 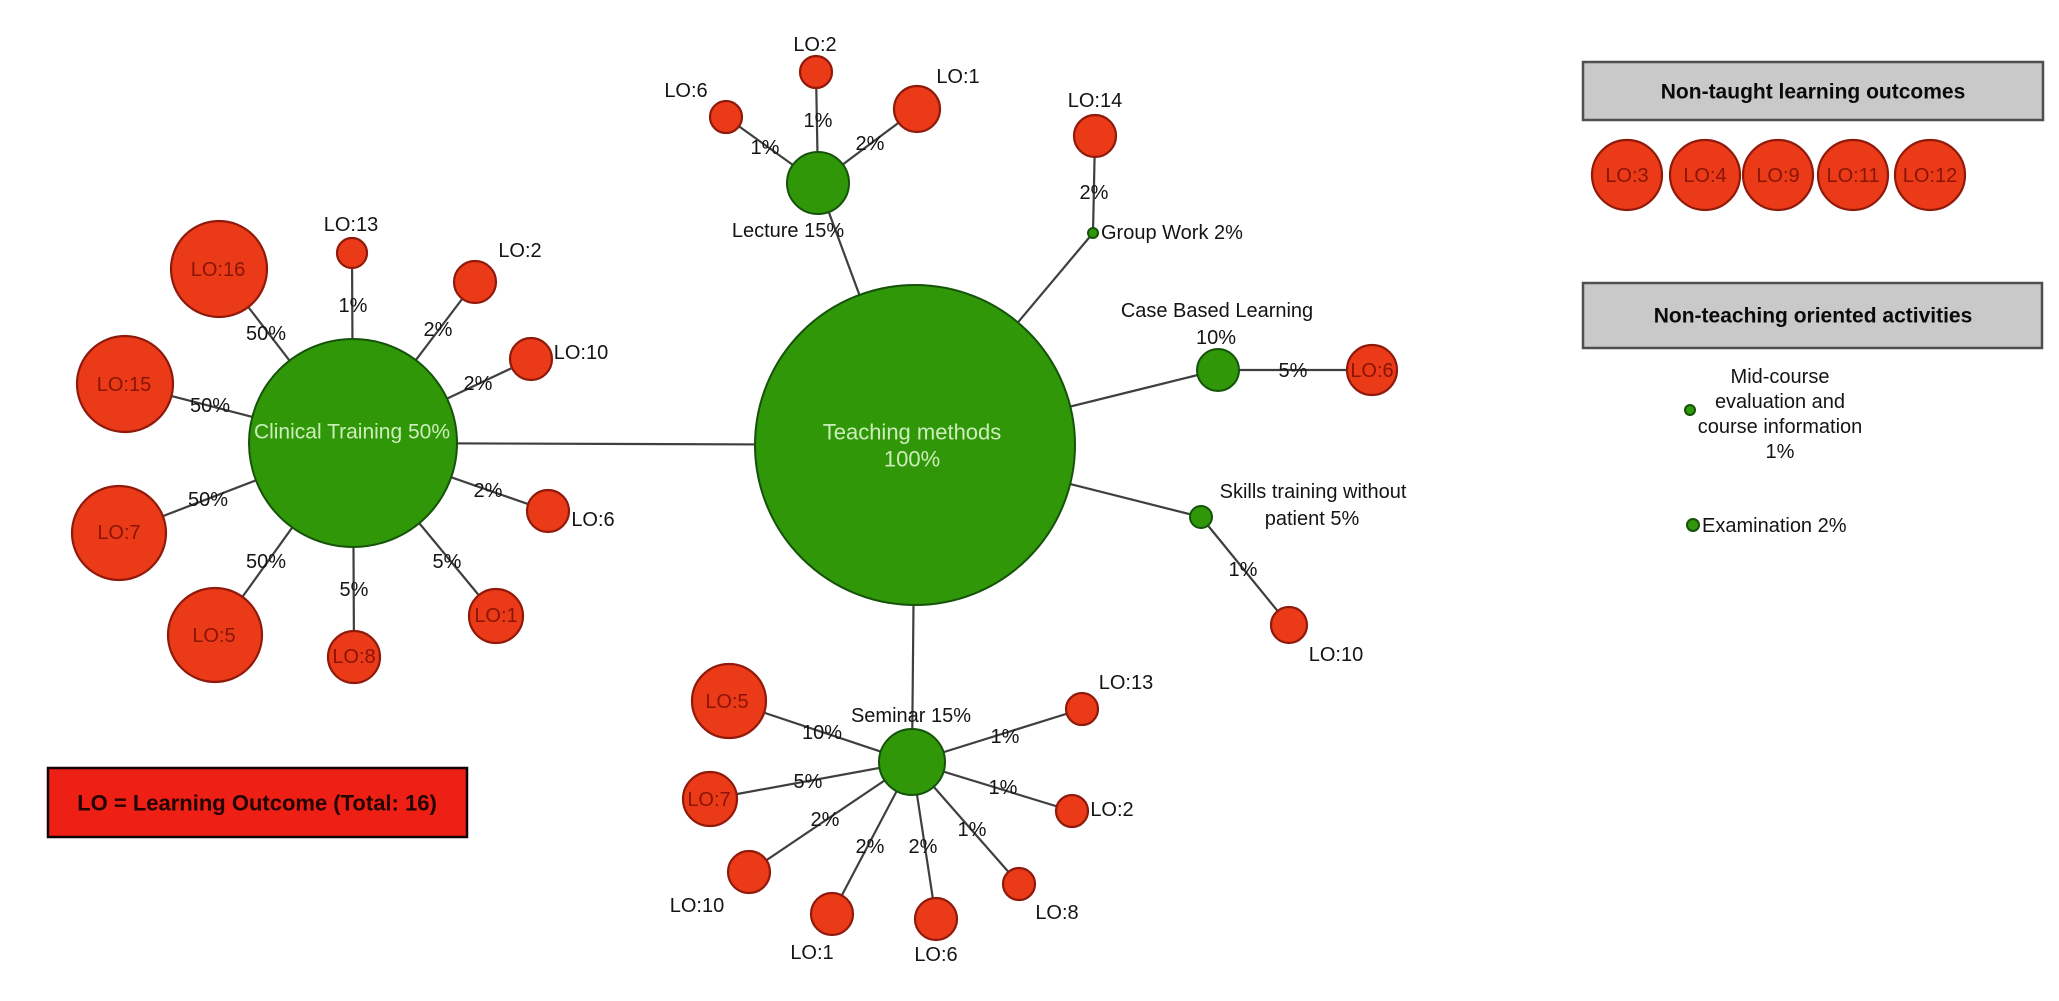 I want to click on label-clinical-lo7: LO:7, so click(x=118, y=533).